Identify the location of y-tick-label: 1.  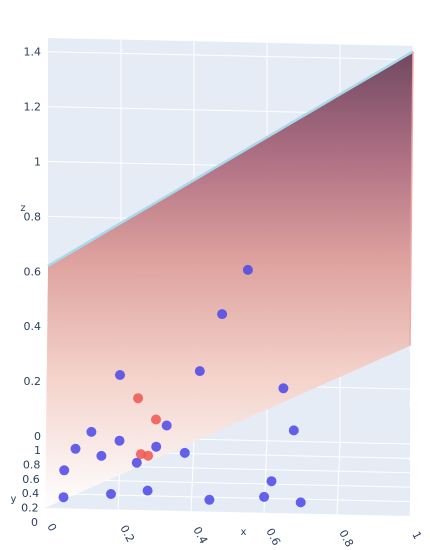
(37, 450).